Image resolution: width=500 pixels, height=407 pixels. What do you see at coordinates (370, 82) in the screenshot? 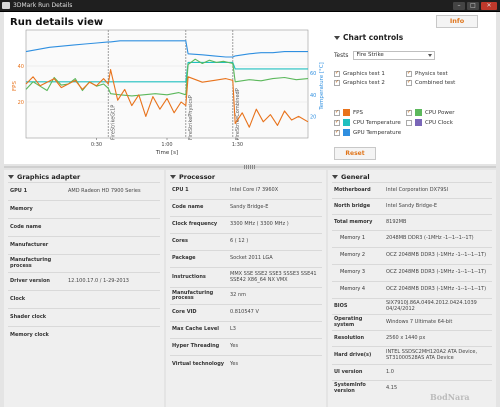
I see `test-checkbox-graphics-2: Graphics test 2` at bounding box center [370, 82].